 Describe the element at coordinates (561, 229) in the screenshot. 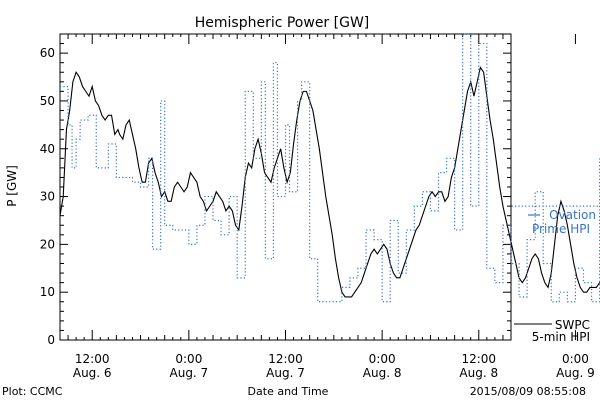

I see `legend-ovation-label-2: Prime HPI` at that location.